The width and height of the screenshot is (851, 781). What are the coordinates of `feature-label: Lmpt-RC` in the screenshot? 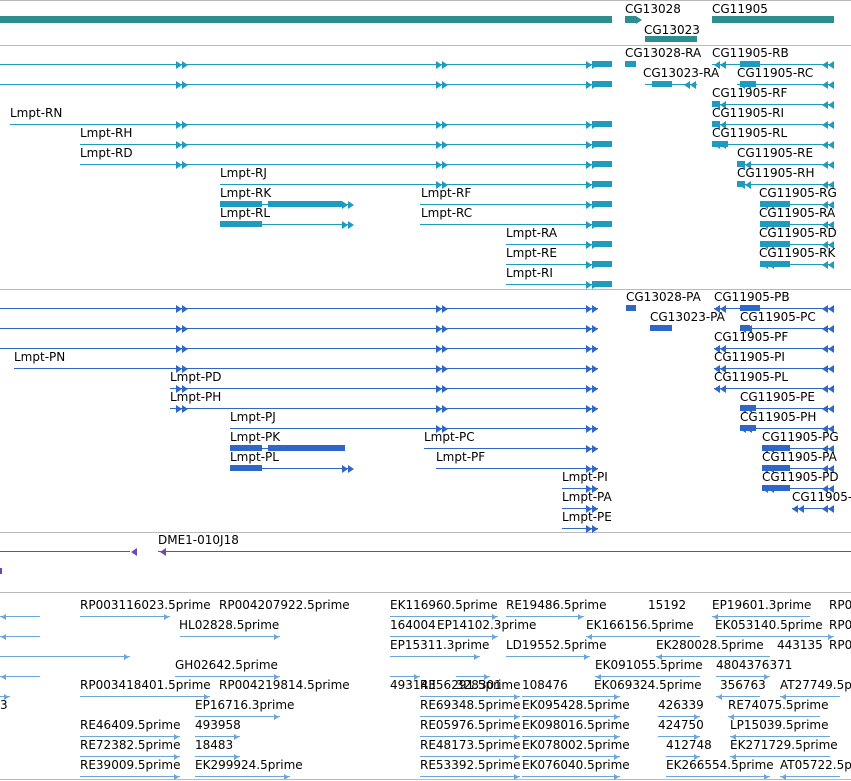 It's located at (447, 213).